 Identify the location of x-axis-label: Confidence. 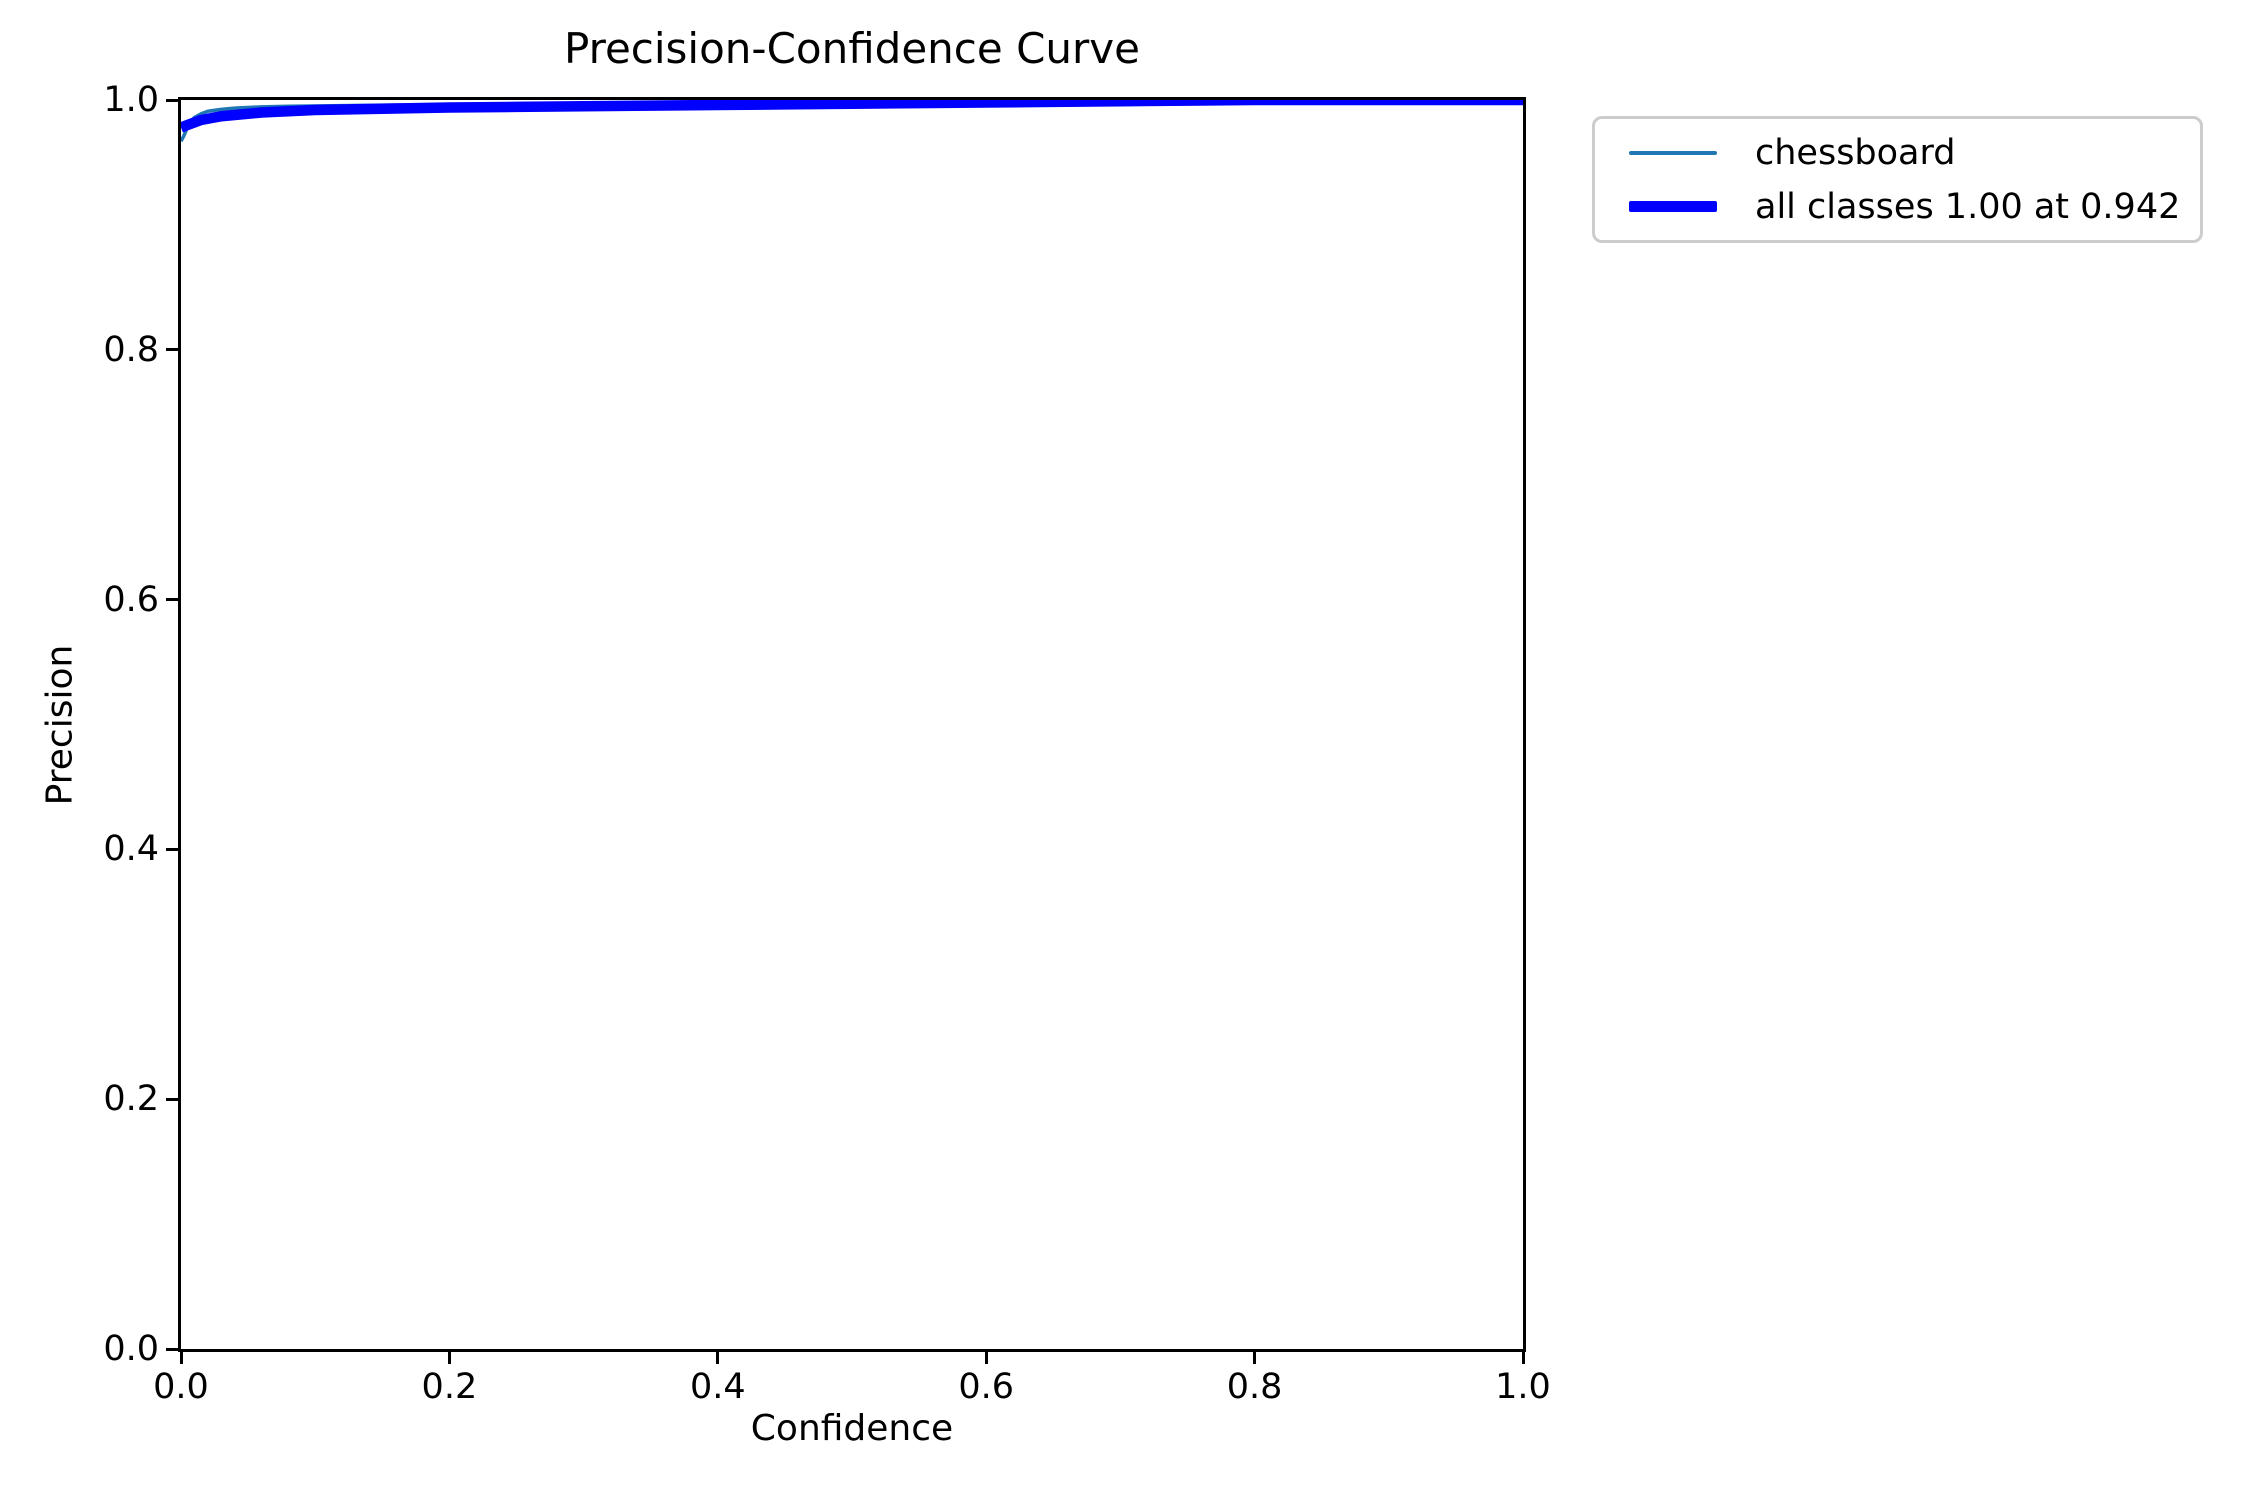
(852, 1428).